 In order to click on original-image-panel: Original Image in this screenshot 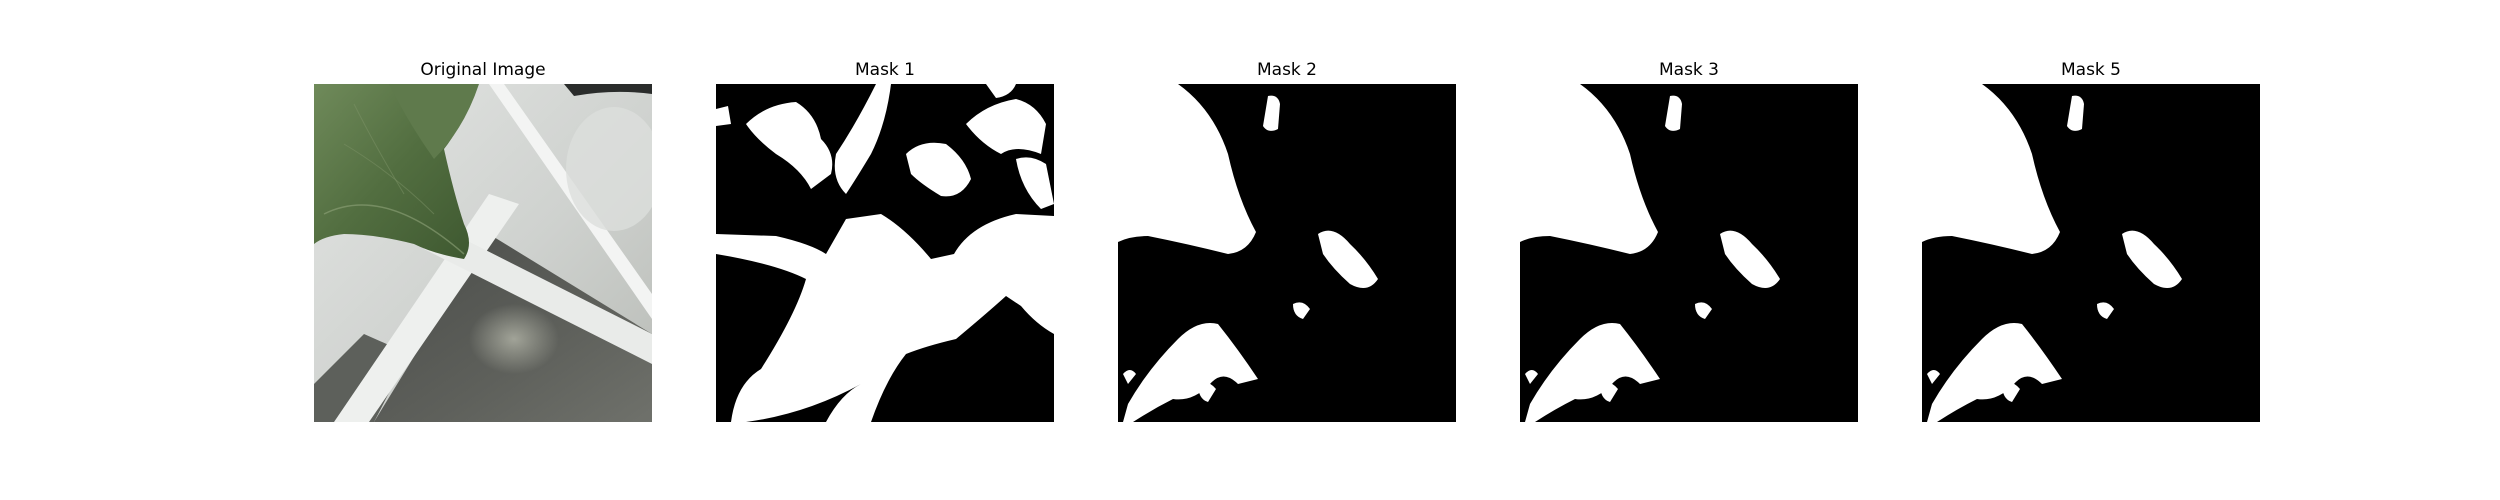, I will do `click(483, 250)`.